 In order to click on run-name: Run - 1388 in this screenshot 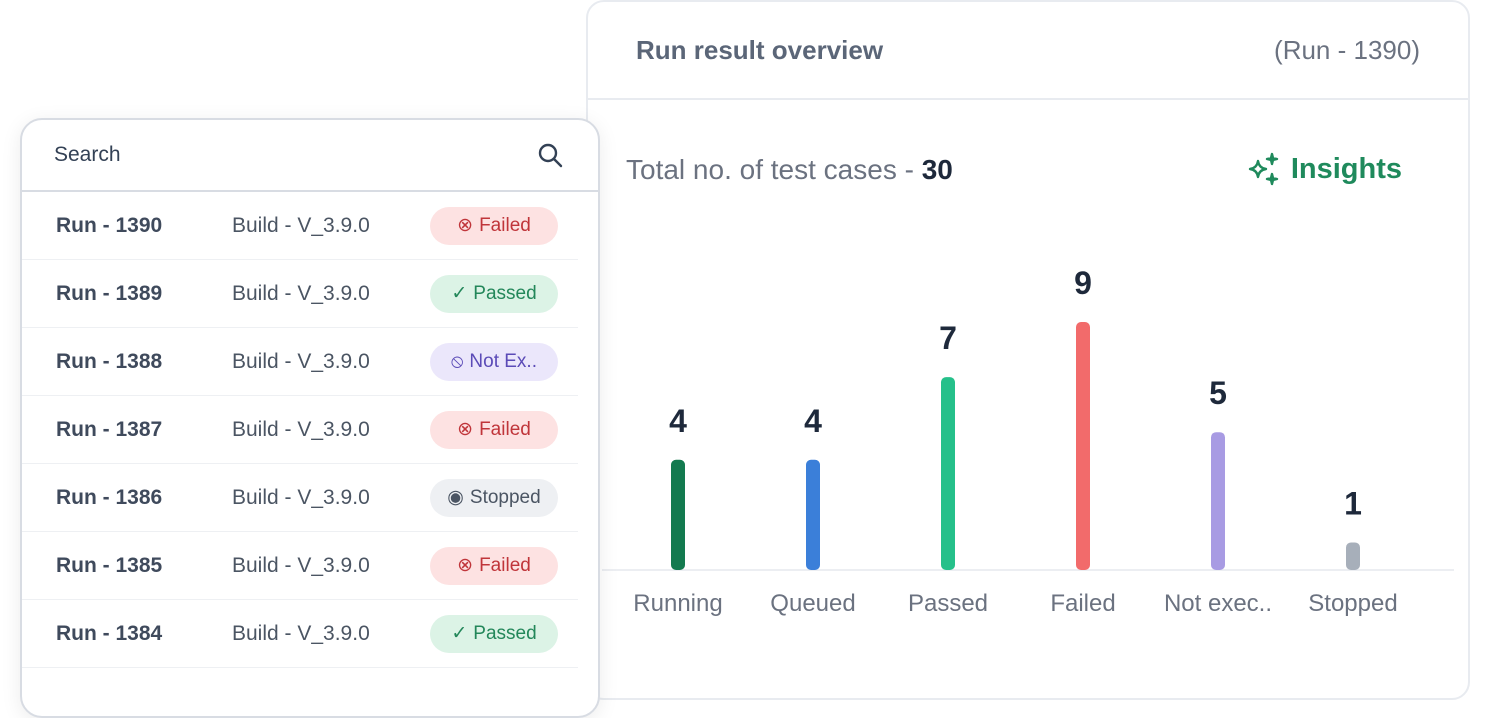, I will do `click(109, 361)`.